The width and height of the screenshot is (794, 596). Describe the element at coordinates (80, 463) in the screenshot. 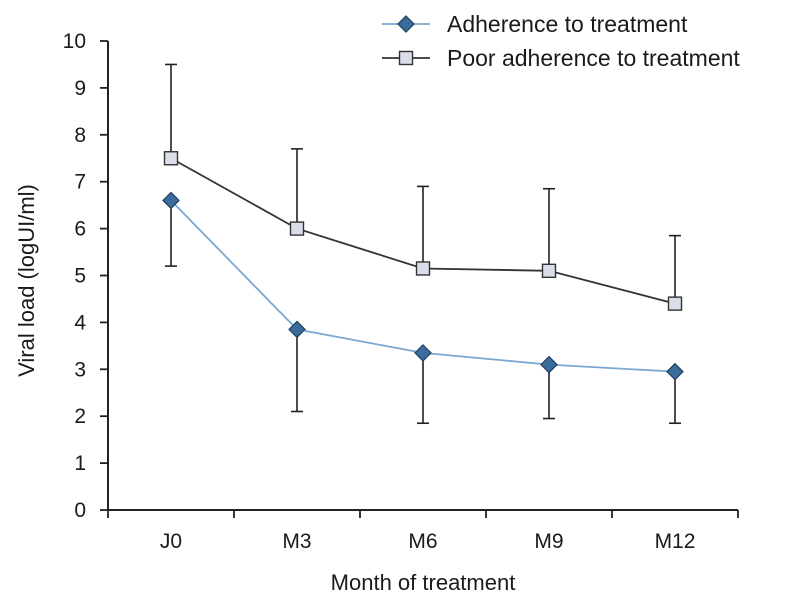

I see `y-tick-label: 1` at that location.